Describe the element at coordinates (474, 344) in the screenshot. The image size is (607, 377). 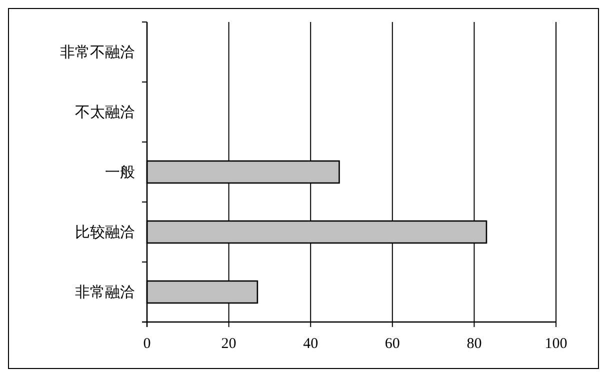
I see `x-tick-label: 80` at that location.